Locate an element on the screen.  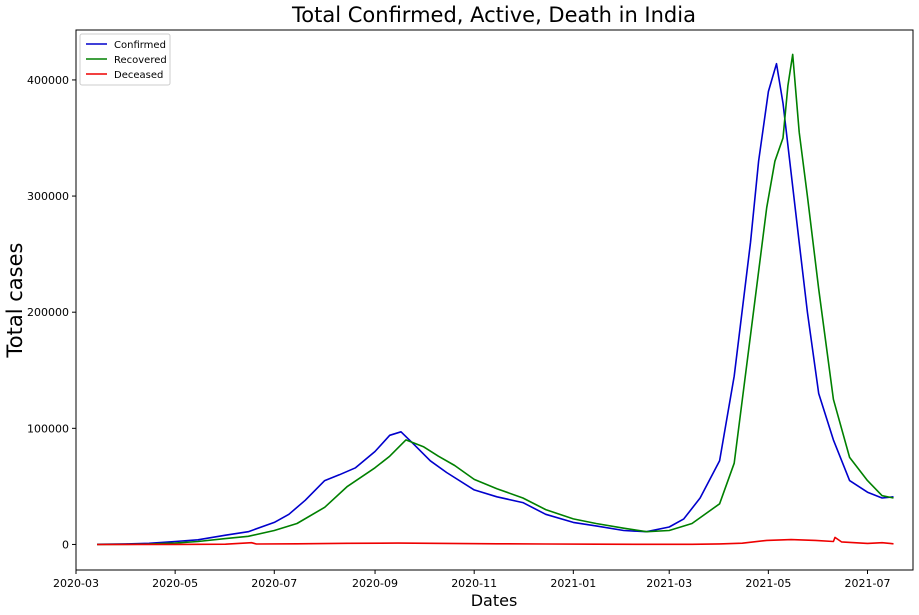
chart-title: Total Confirmed, Active, Death in India is located at coordinates (493, 15).